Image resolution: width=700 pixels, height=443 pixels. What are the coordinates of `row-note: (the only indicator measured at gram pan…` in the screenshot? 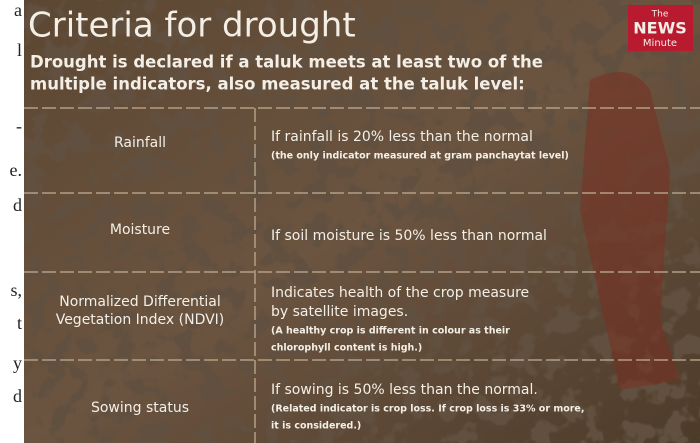 It's located at (420, 156).